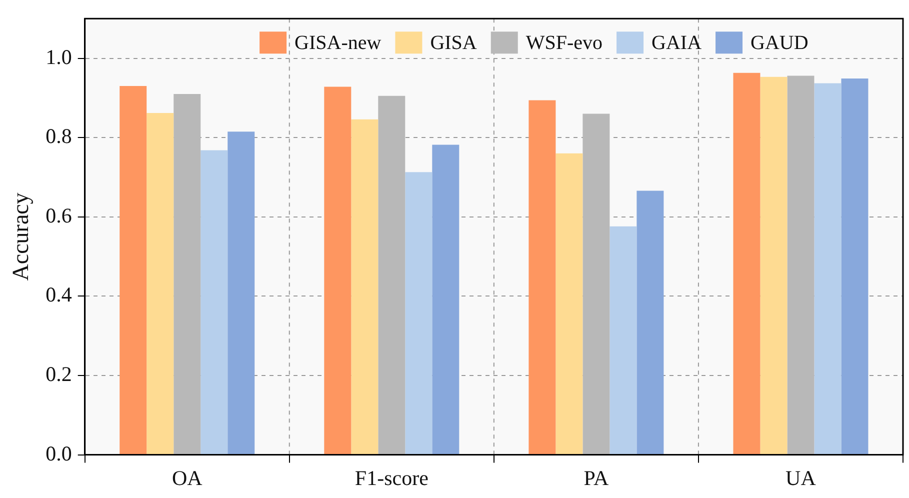 This screenshot has height=498, width=909. I want to click on x-tick-label: F1-score, so click(391, 478).